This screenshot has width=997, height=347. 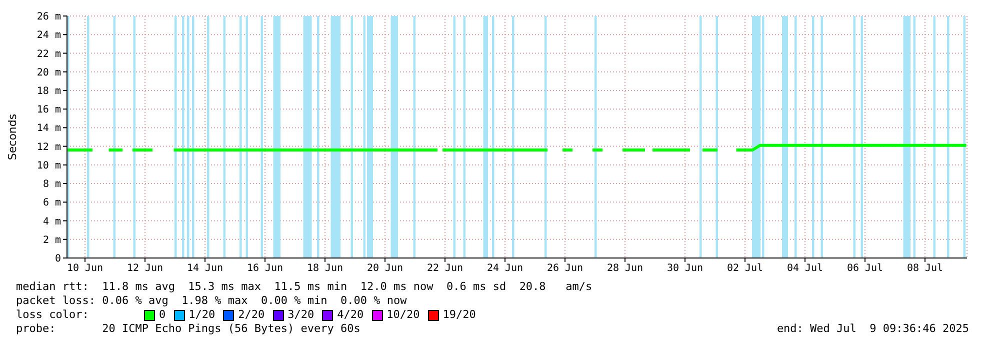 I want to click on y-tick-label: 0, so click(x=57, y=259).